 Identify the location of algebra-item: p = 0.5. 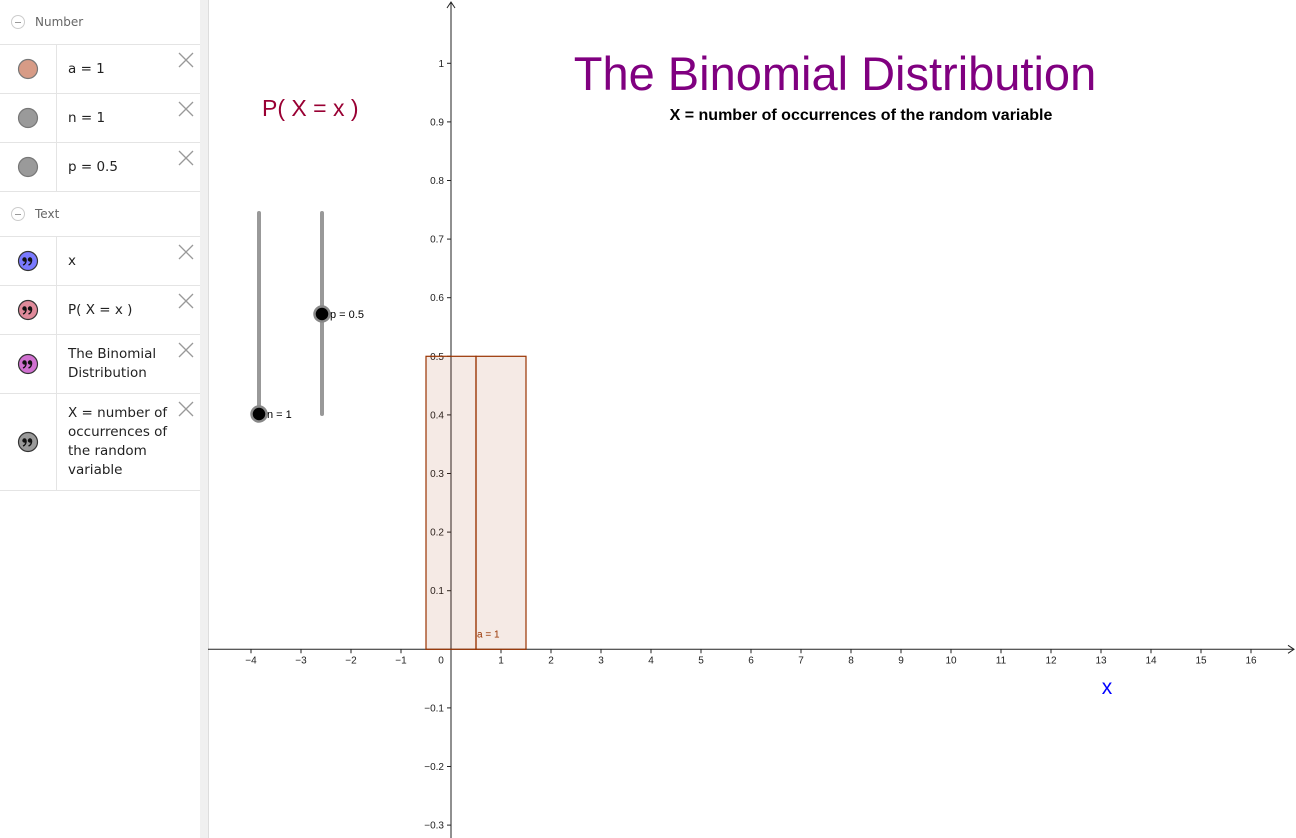
(100, 167).